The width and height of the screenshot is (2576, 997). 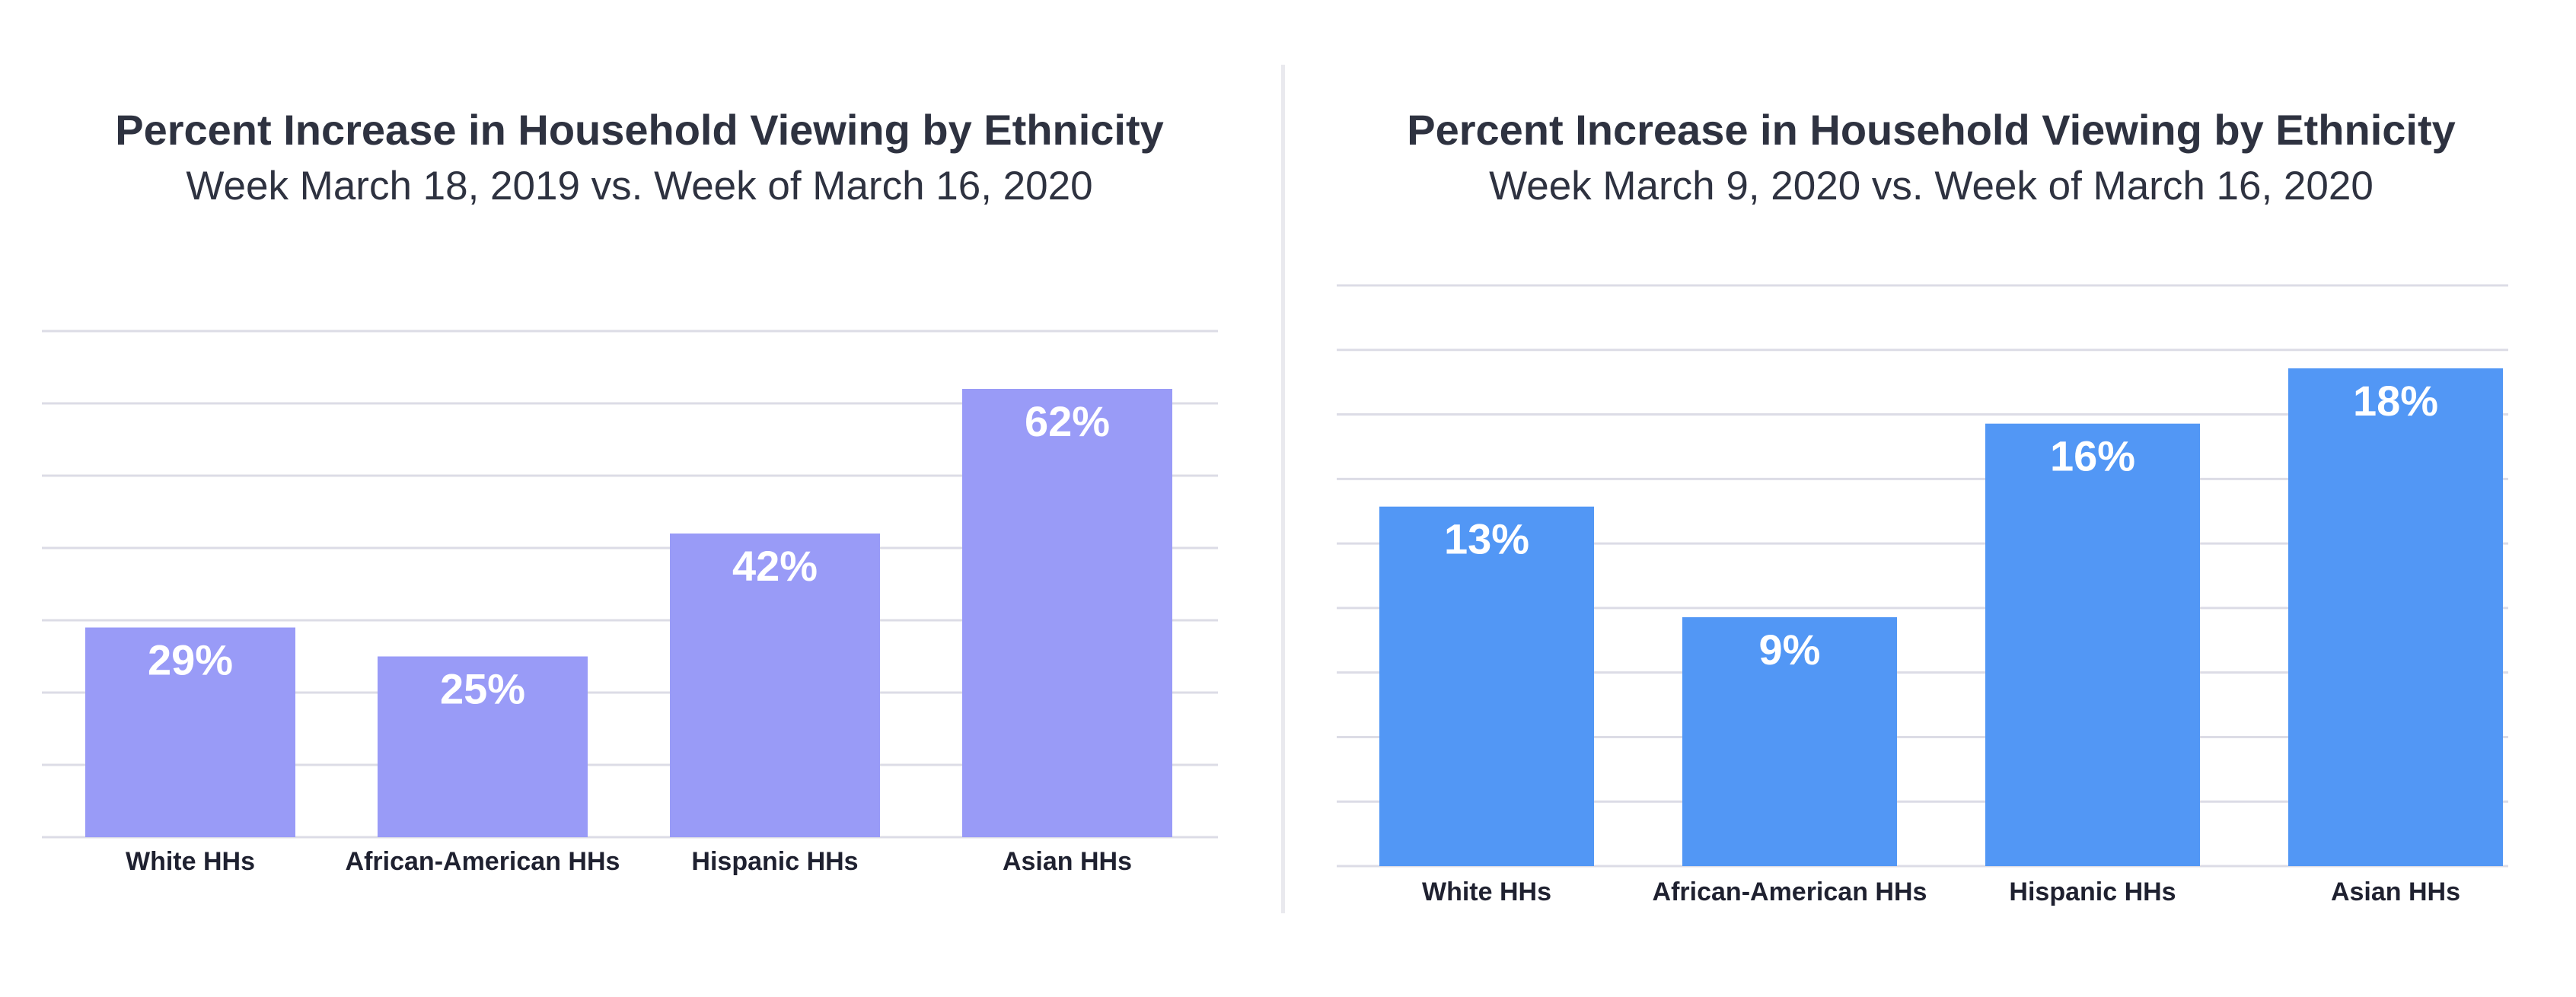 What do you see at coordinates (483, 689) in the screenshot?
I see `data-label: 25%` at bounding box center [483, 689].